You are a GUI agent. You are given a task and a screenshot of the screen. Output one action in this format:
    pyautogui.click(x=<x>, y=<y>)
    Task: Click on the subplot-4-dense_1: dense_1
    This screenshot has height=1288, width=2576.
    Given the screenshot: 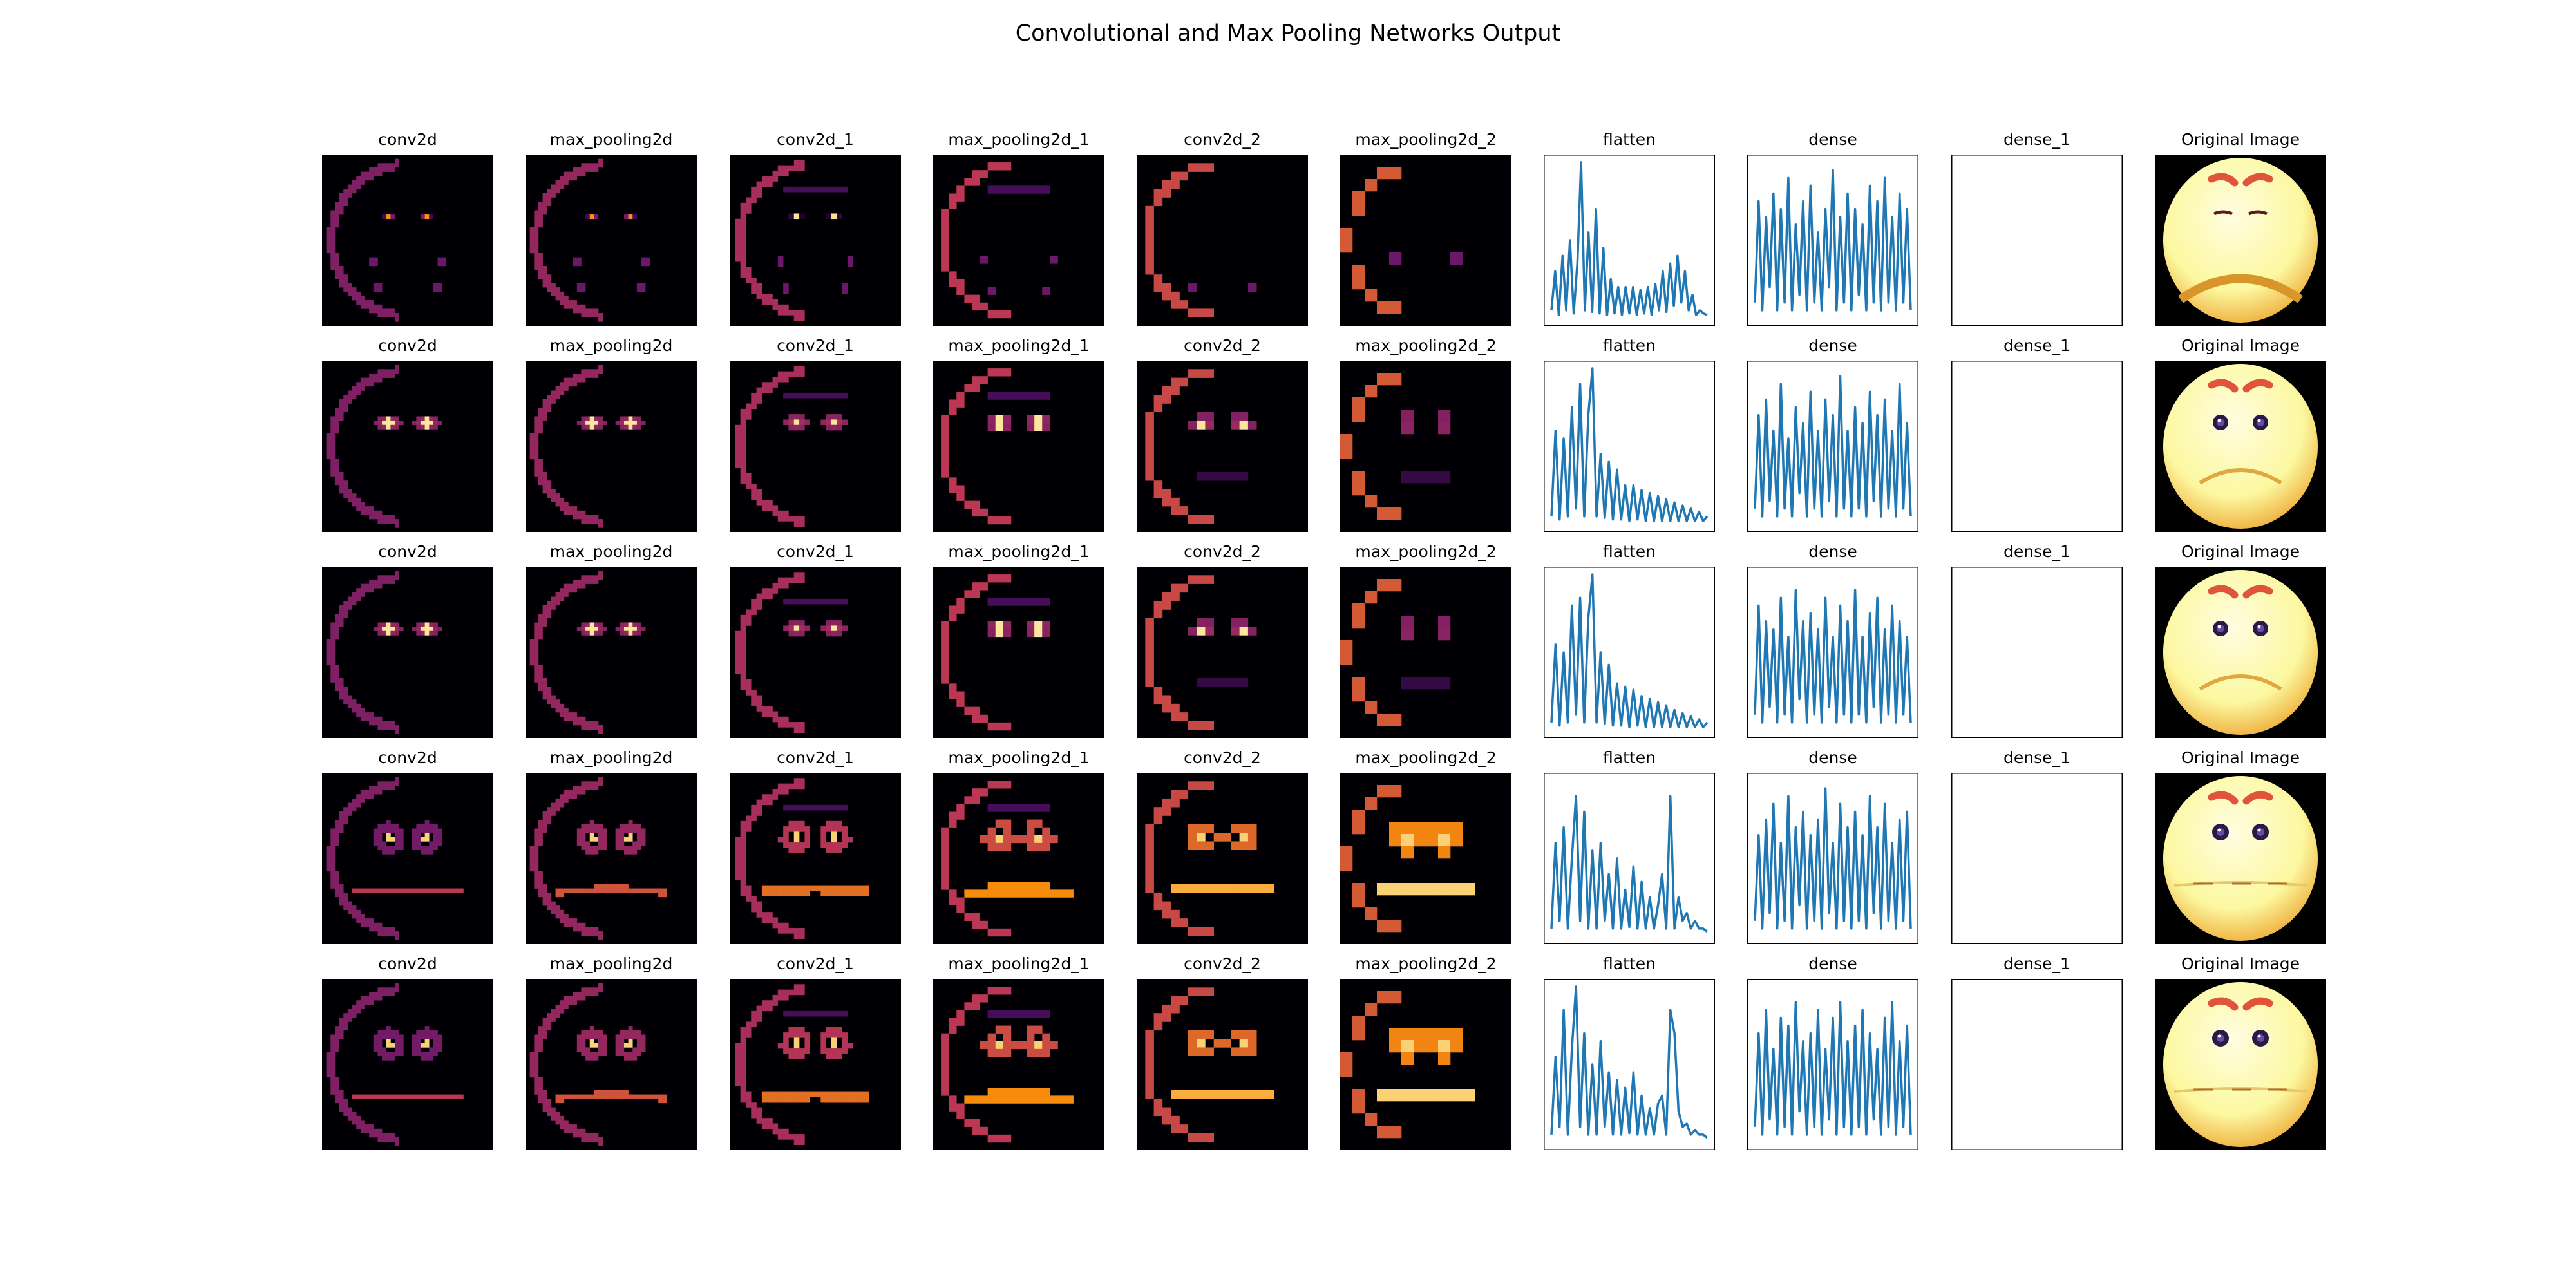 What is the action you would take?
    pyautogui.click(x=2037, y=846)
    